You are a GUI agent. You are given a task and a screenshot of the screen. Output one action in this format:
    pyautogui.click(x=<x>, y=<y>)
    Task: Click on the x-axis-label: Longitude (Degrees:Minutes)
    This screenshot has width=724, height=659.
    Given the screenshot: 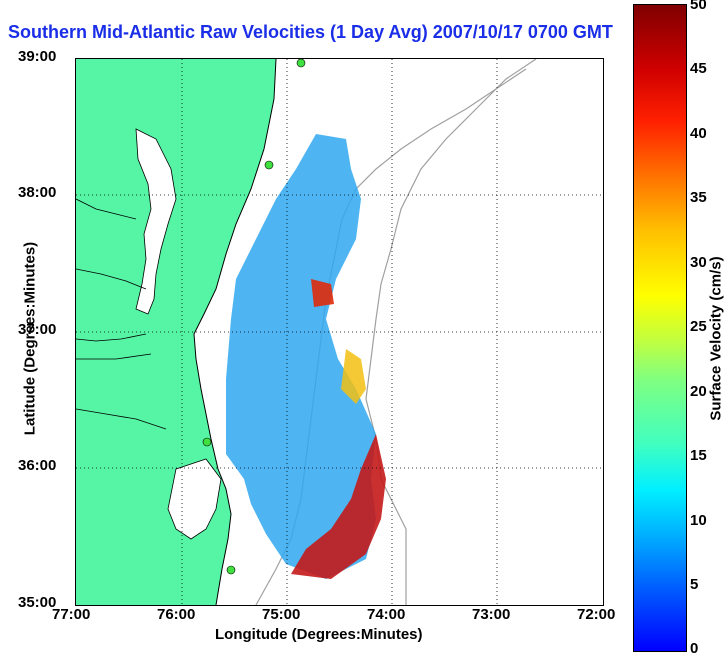 What is the action you would take?
    pyautogui.click(x=319, y=634)
    